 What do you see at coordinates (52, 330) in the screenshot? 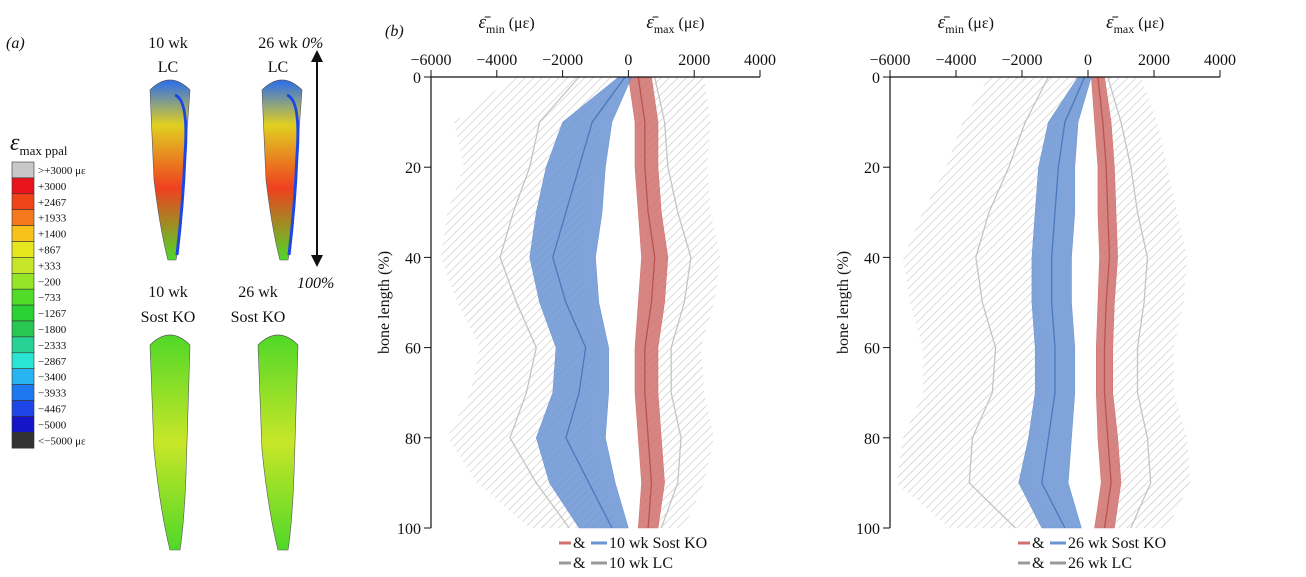
I see `colorbar-label: −1800` at bounding box center [52, 330].